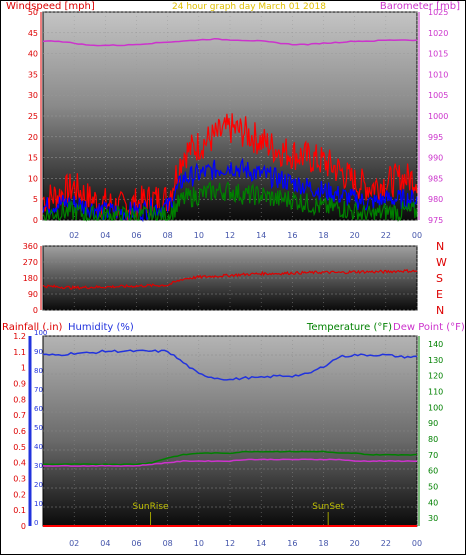 The height and width of the screenshot is (559, 466). What do you see at coordinates (19, 352) in the screenshot?
I see `rain-tick-label: 1.1` at bounding box center [19, 352].